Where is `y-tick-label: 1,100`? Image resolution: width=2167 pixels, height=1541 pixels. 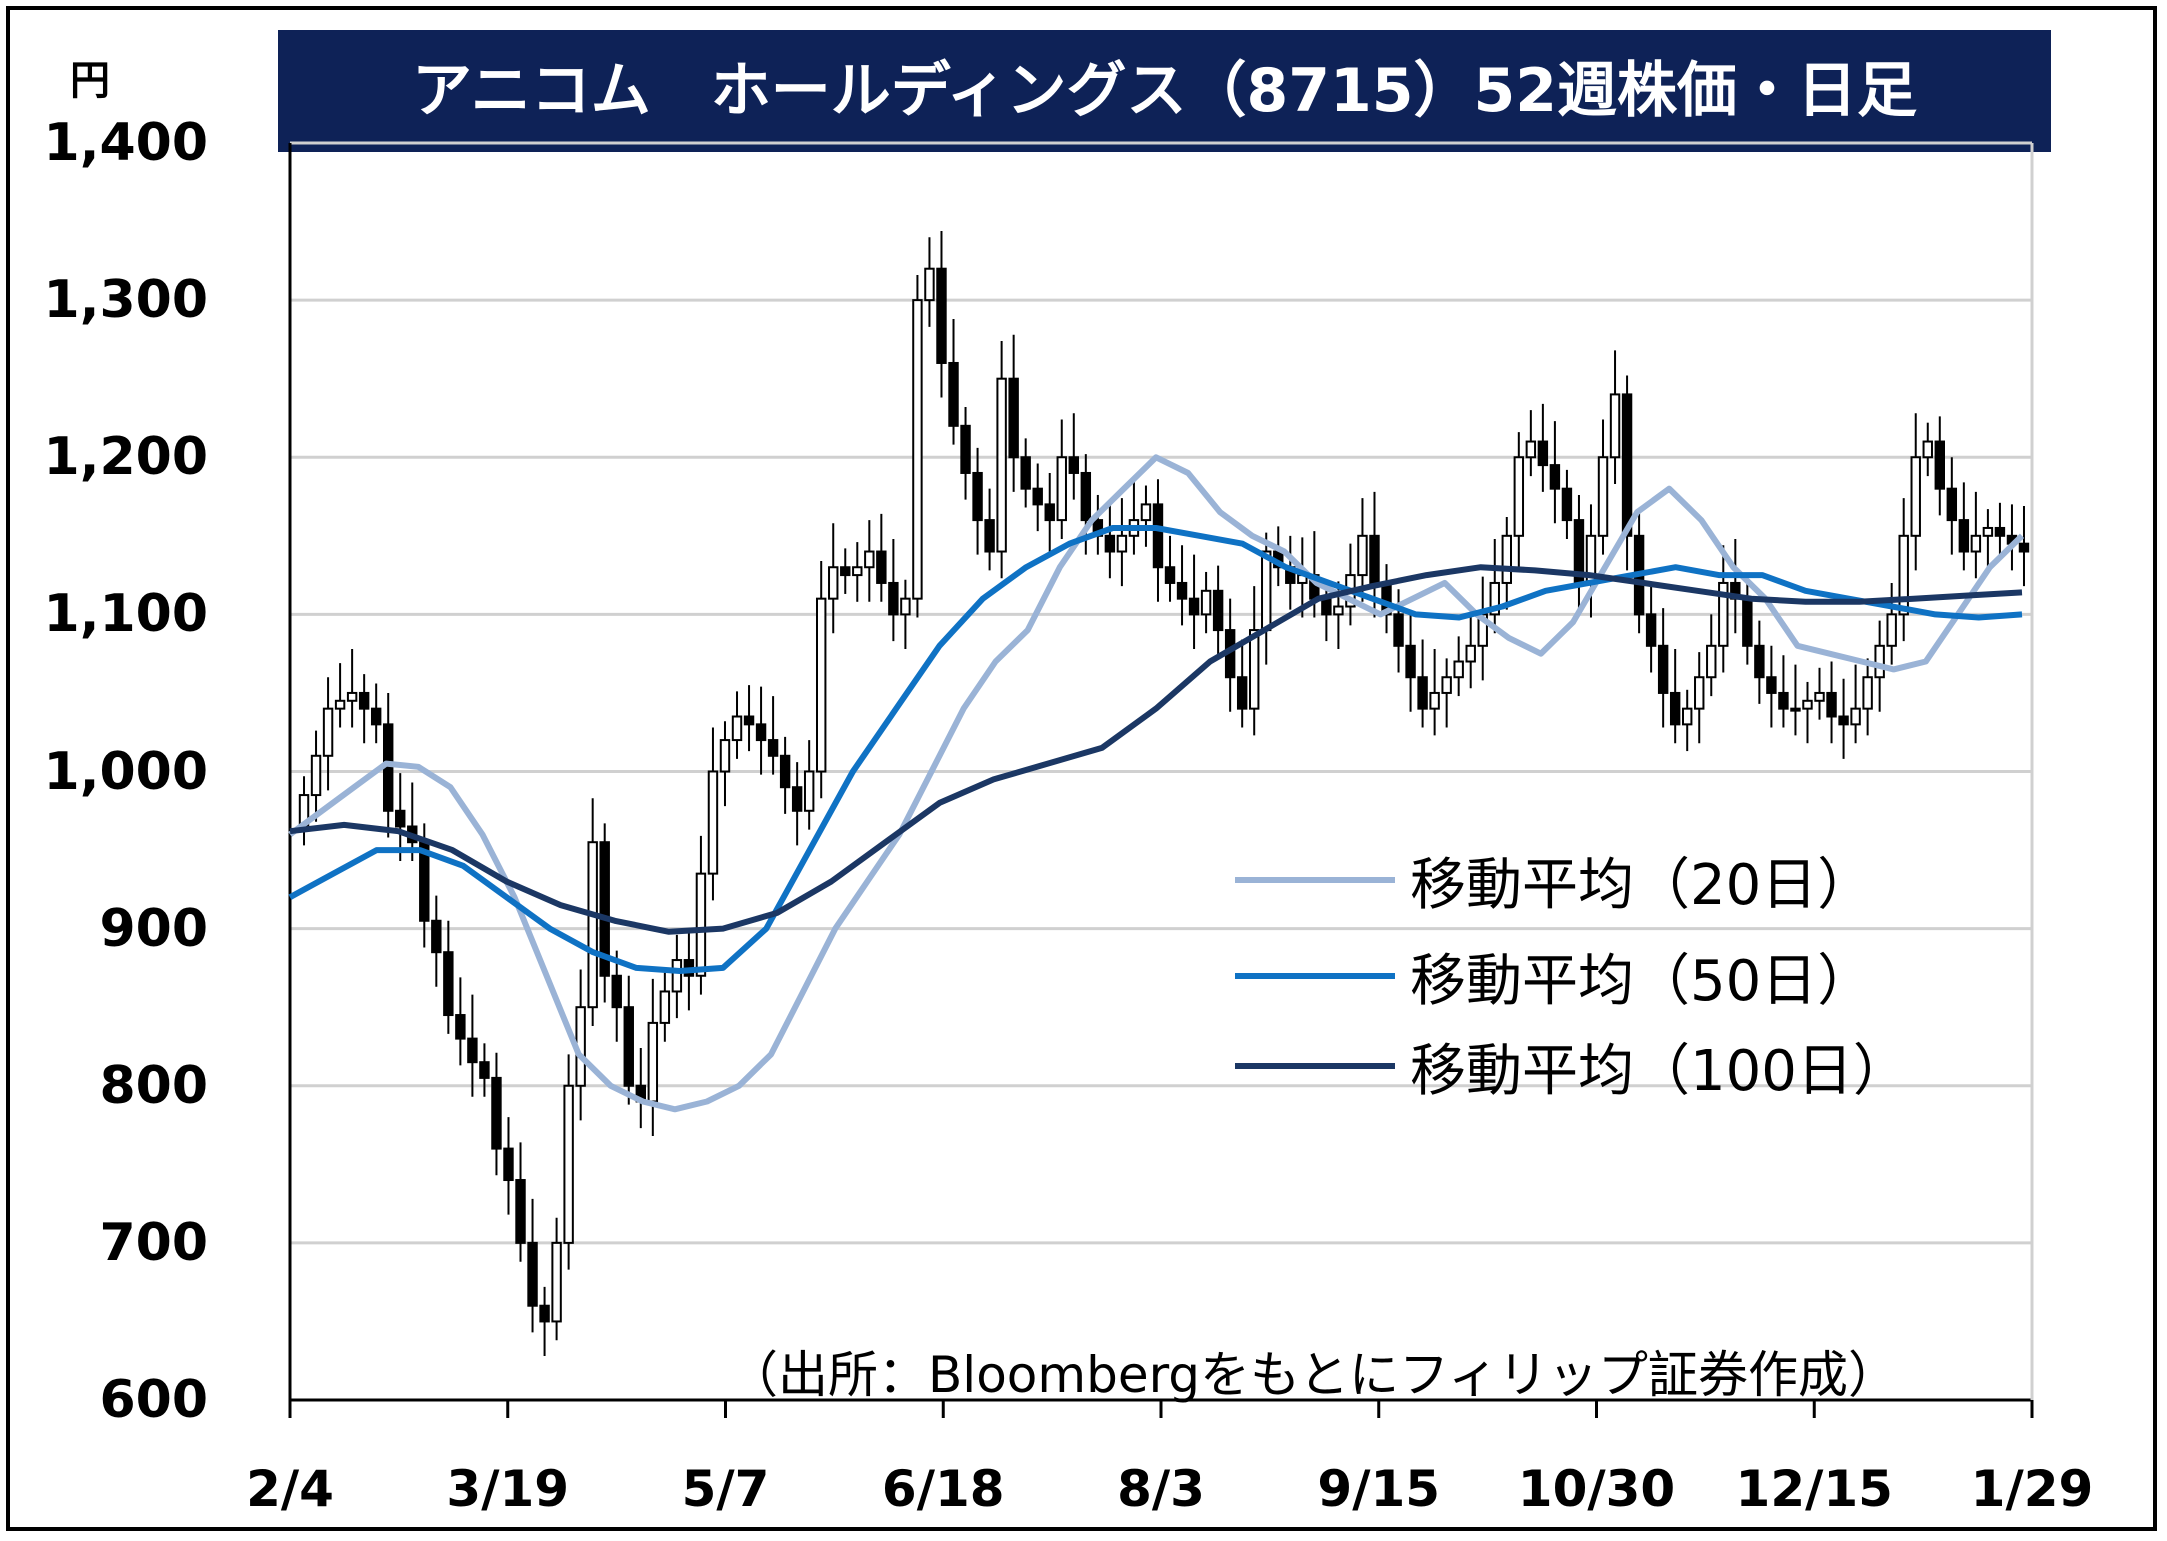 y-tick-label: 1,100 is located at coordinates (125, 614).